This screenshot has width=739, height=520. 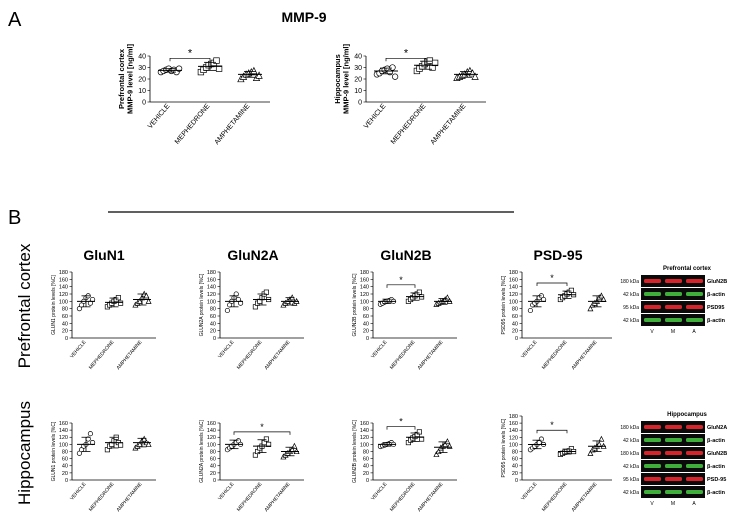 I want to click on blot-kda-label: 95 kDa, so click(x=631, y=308).